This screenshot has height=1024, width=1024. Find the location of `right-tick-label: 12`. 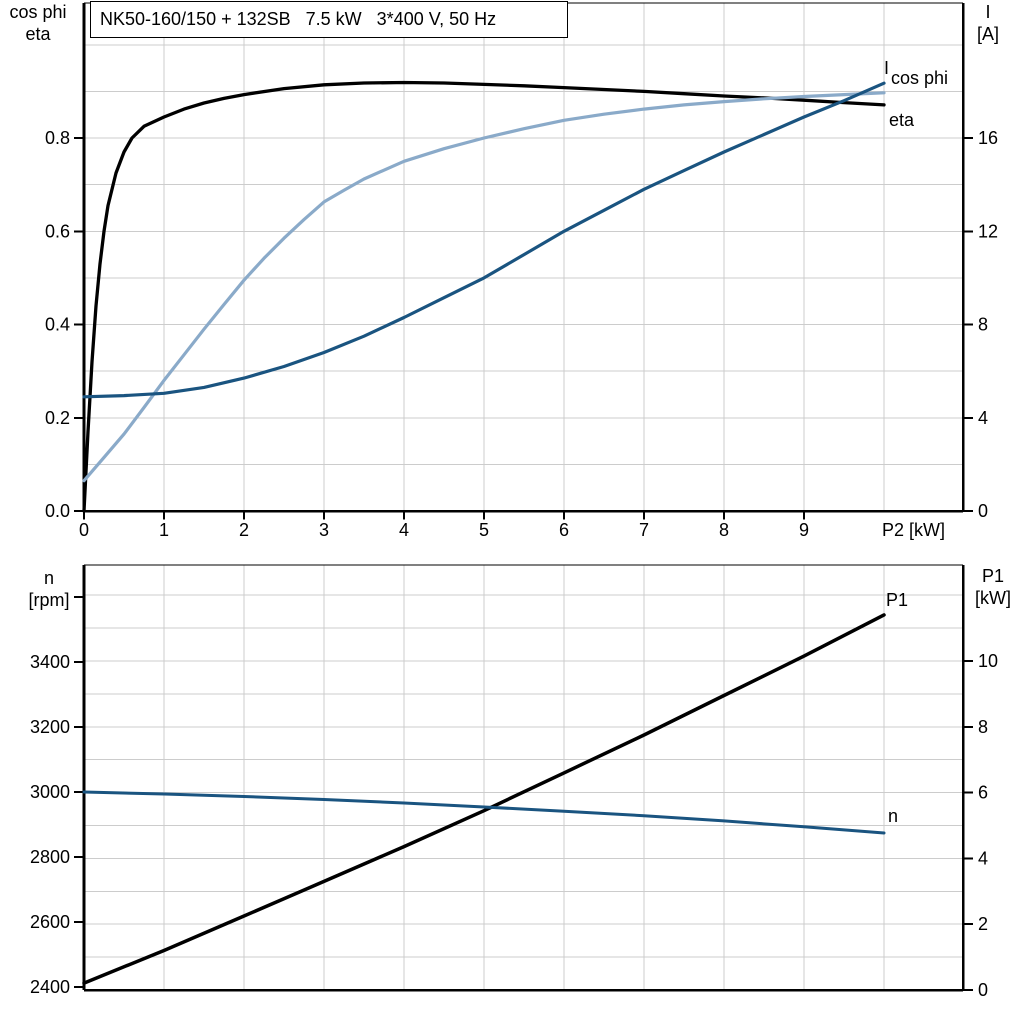

right-tick-label: 12 is located at coordinates (988, 231).